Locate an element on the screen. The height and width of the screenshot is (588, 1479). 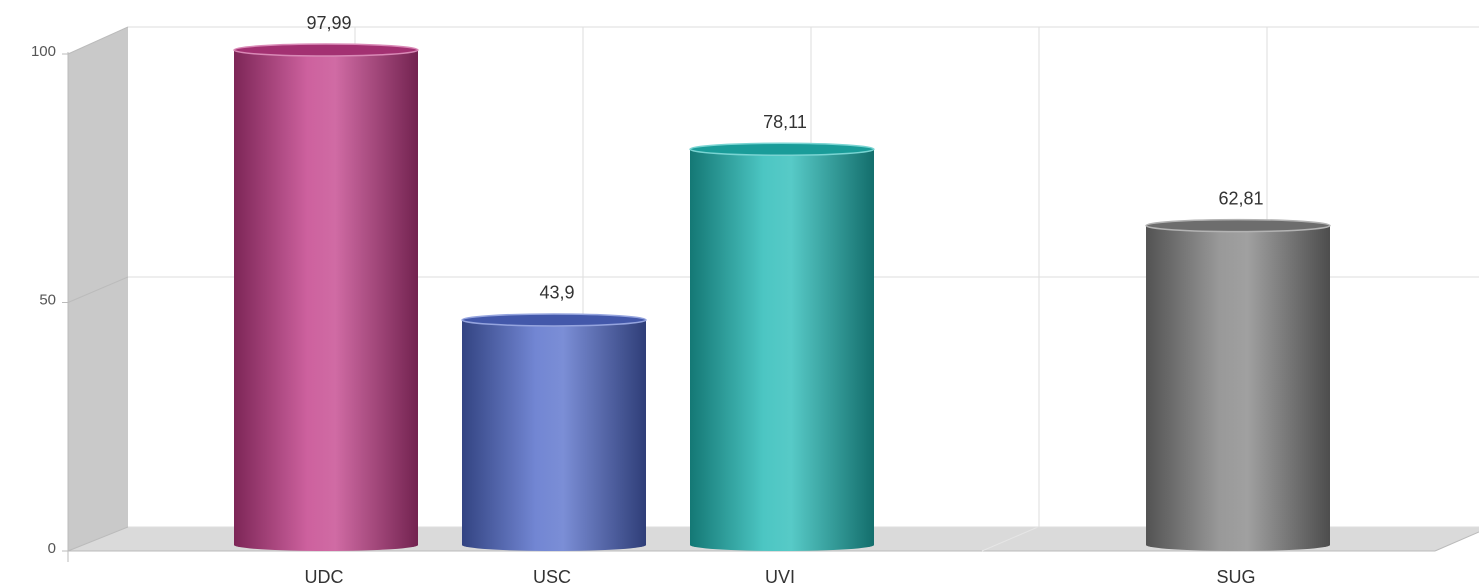
floor-line is located at coordinates (1010, 539).